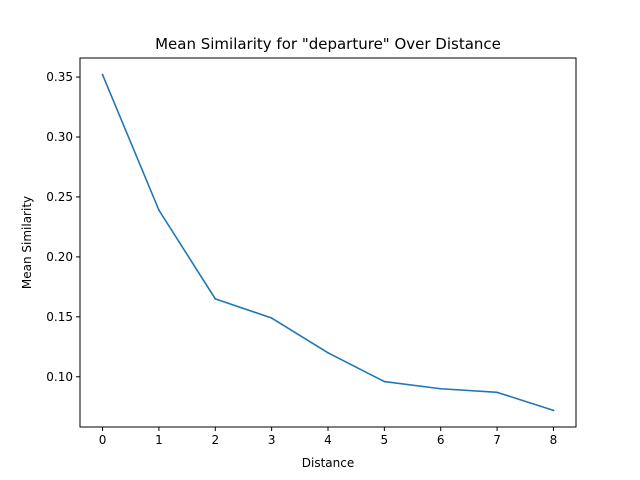 The image size is (640, 480). I want to click on y-tick-label: 0.30, so click(59, 137).